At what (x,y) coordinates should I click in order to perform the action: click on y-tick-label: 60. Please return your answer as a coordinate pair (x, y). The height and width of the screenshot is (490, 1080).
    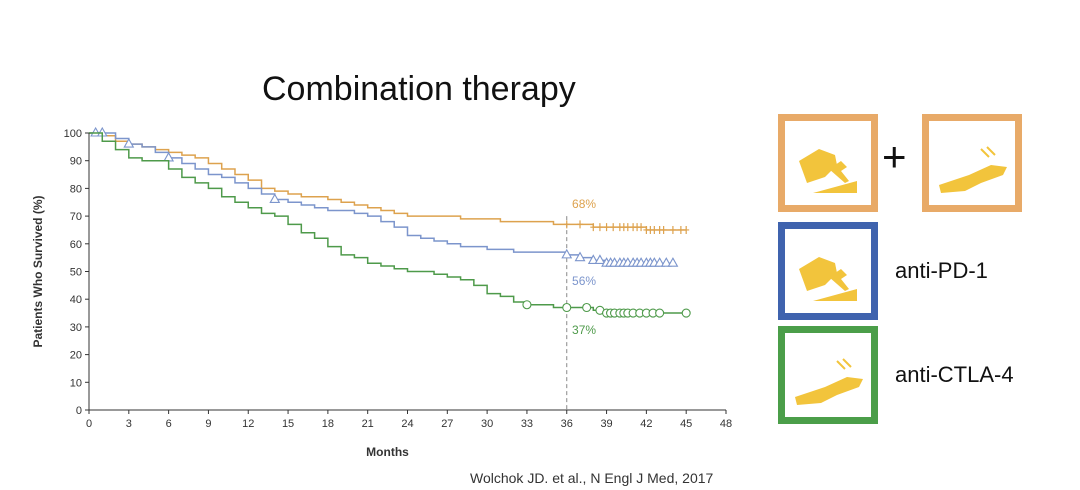
    Looking at the image, I should click on (76, 245).